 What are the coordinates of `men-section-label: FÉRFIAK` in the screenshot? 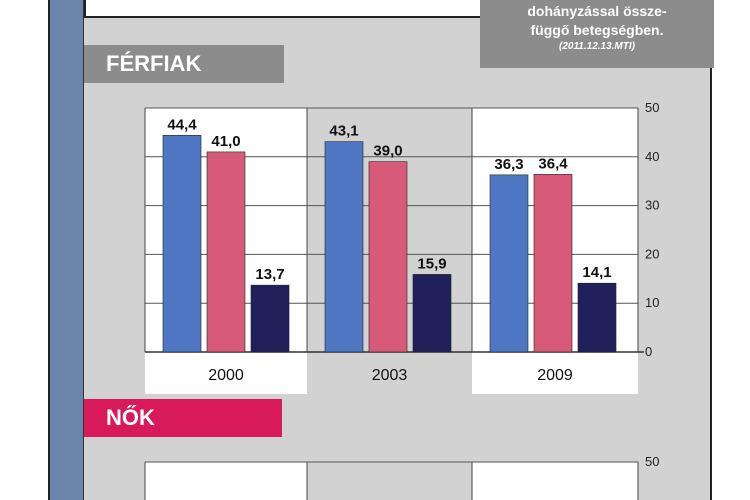 It's located at (184, 64).